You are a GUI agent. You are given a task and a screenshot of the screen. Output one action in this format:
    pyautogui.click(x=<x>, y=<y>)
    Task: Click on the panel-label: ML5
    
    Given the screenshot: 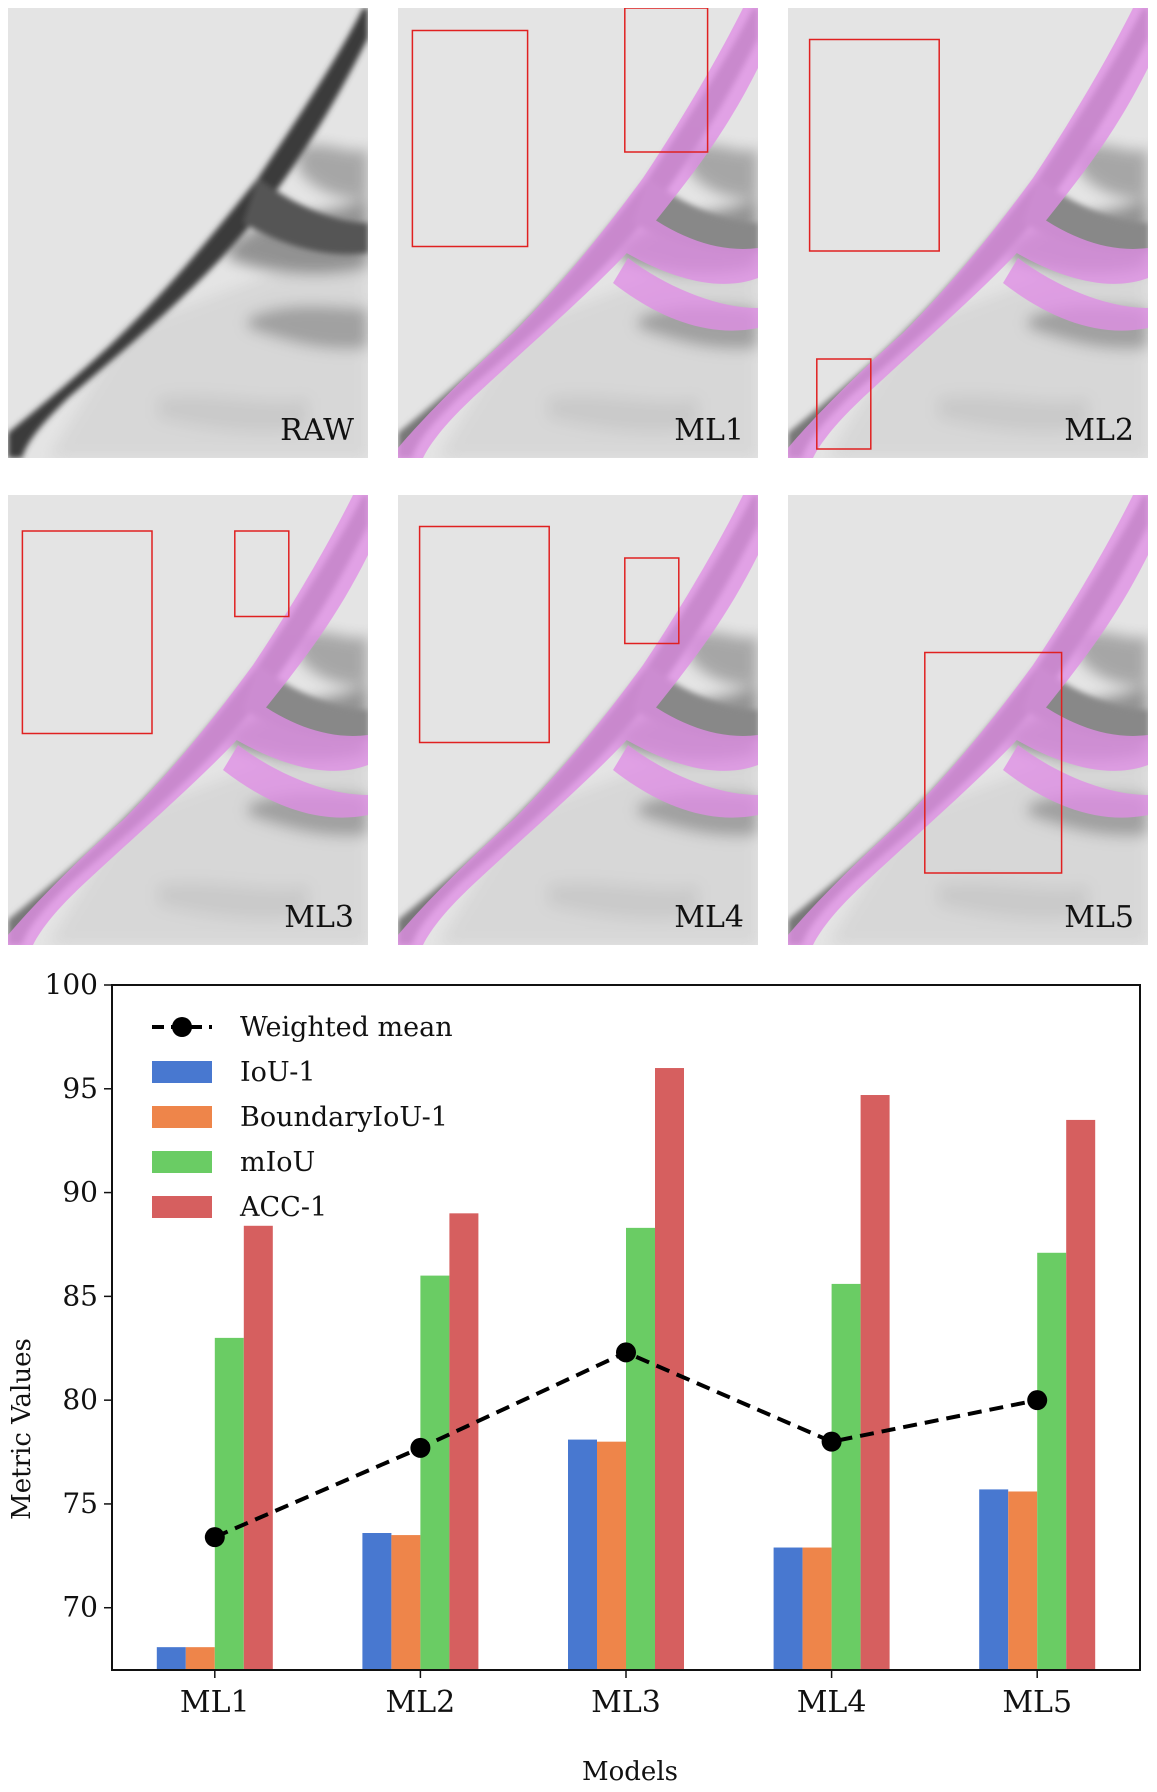 What is the action you would take?
    pyautogui.click(x=1099, y=917)
    